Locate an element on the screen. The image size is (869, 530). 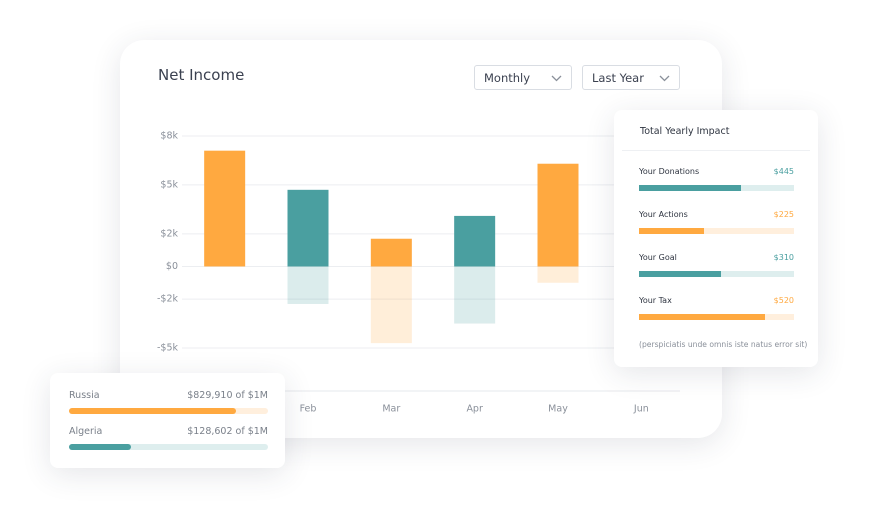
impact-item: Your Donations $445 is located at coordinates (716, 182).